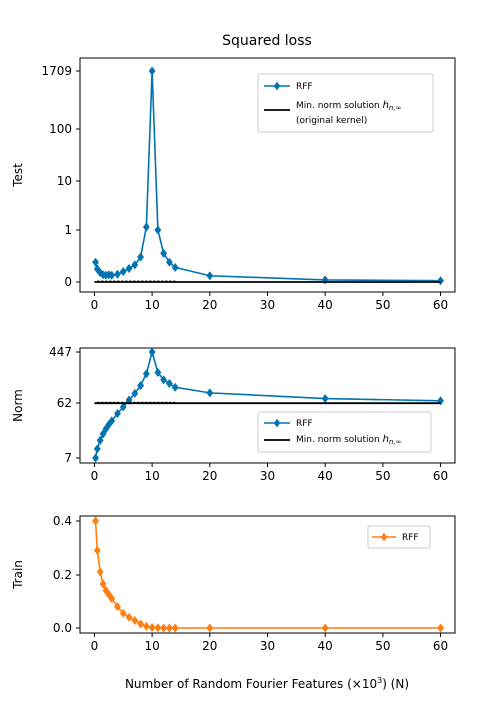  Describe the element at coordinates (62, 521) in the screenshot. I see `y-tick-label: 0.4` at that location.